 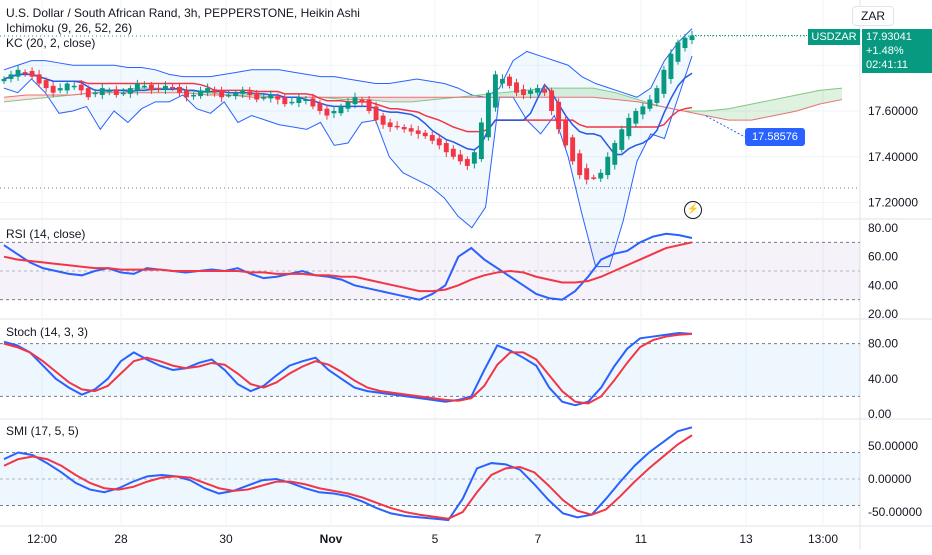 I want to click on stoch-pane, so click(x=430, y=369).